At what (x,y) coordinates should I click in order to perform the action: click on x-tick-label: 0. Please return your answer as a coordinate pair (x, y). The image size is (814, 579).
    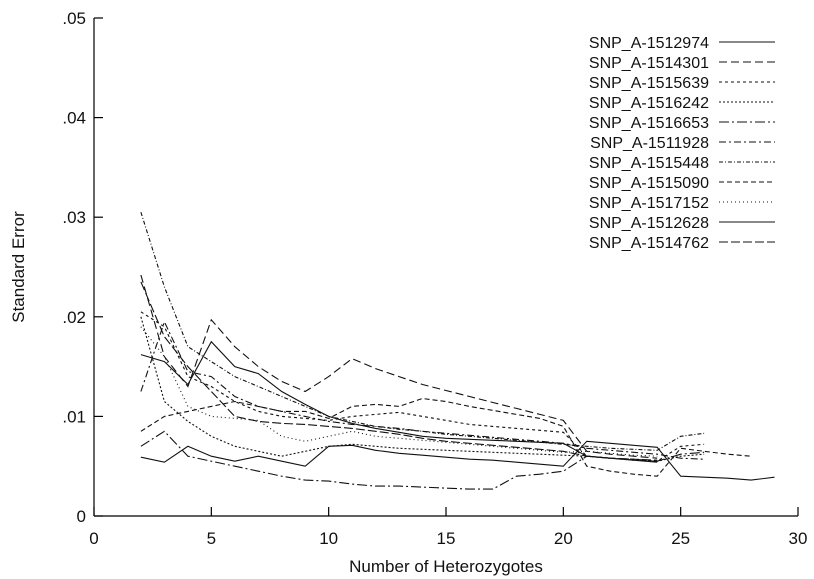
    Looking at the image, I should click on (93, 538).